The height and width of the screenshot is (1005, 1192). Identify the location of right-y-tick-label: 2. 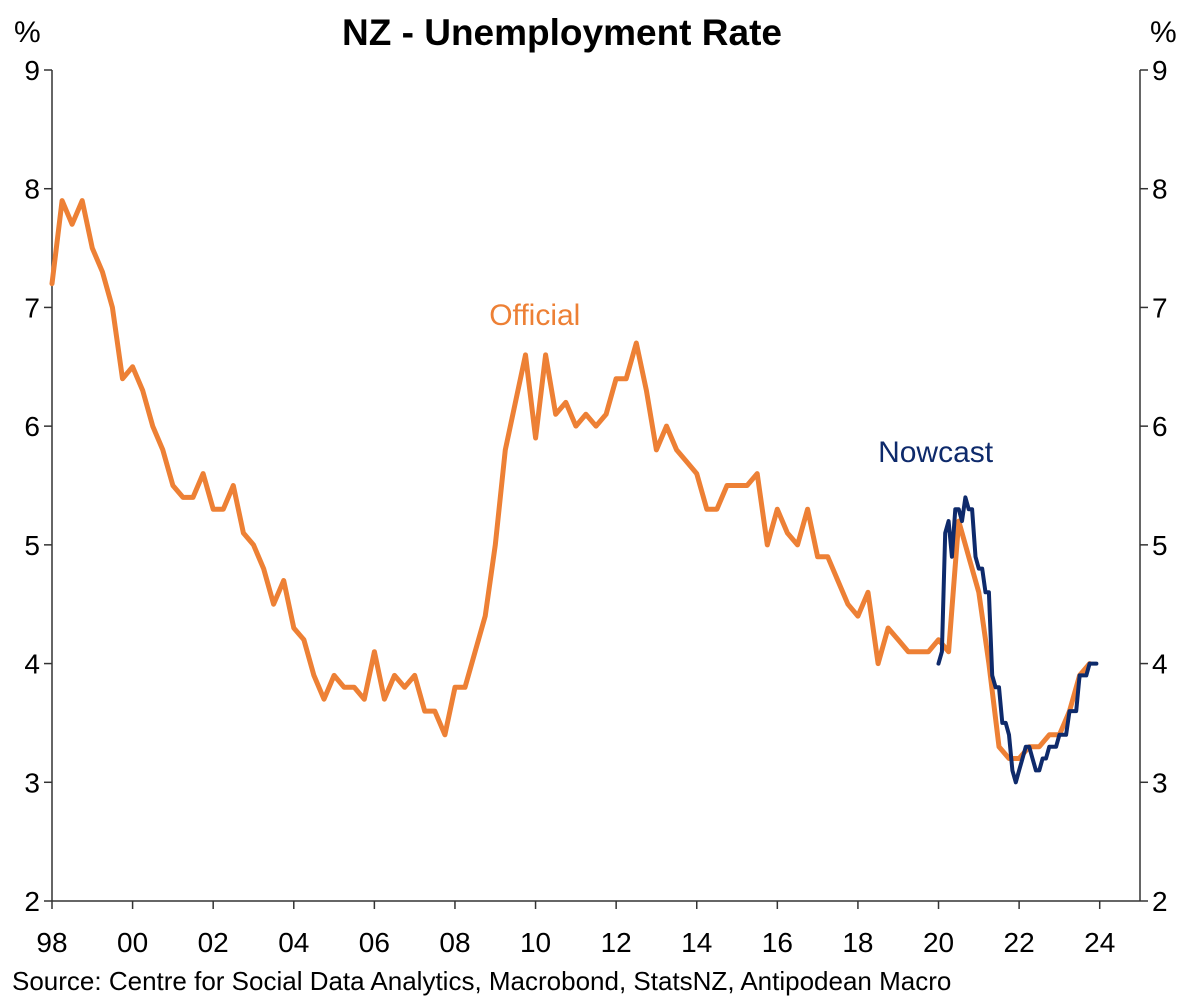
(1160, 901).